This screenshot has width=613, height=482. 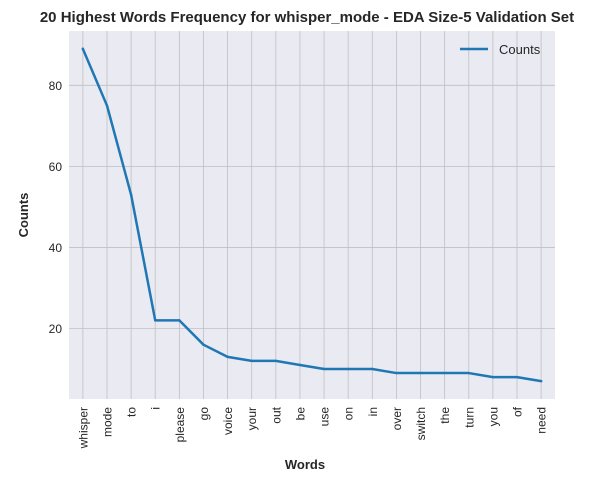 What do you see at coordinates (156, 408) in the screenshot?
I see `x-tick-label: i` at bounding box center [156, 408].